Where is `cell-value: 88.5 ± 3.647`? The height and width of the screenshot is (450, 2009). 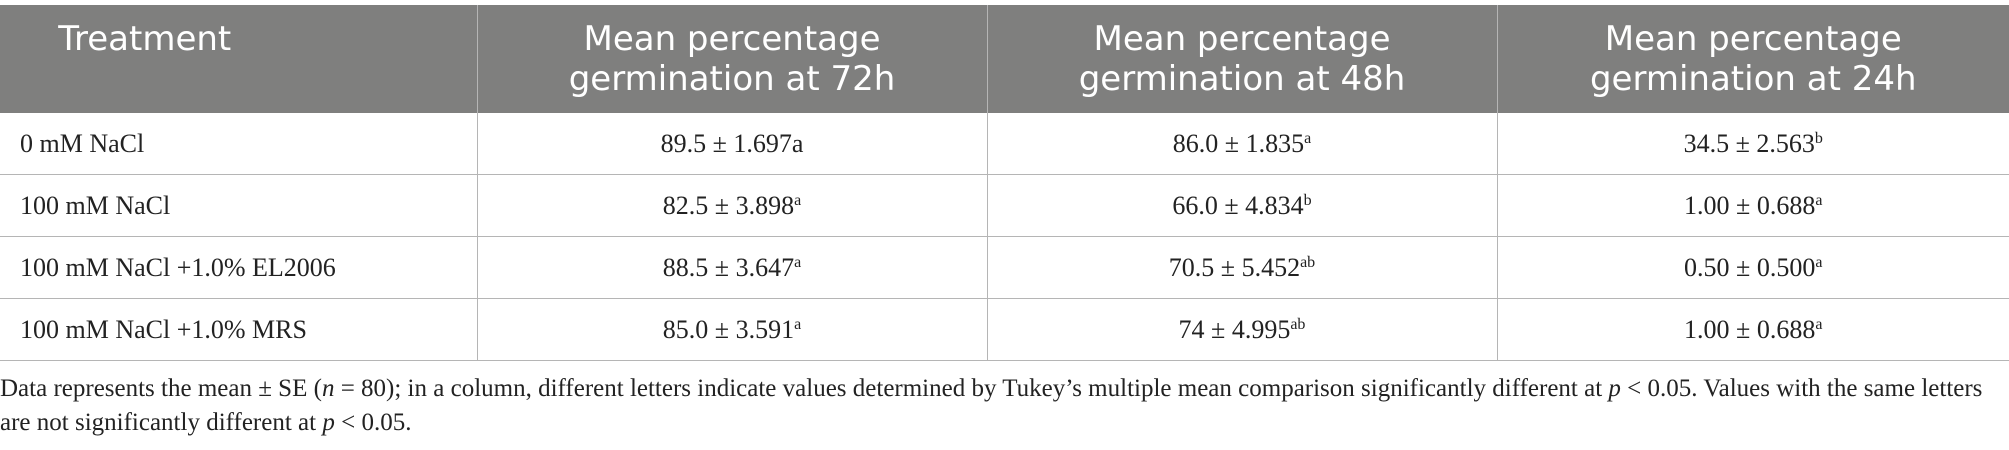
cell-value: 88.5 ± 3.647 is located at coordinates (728, 267).